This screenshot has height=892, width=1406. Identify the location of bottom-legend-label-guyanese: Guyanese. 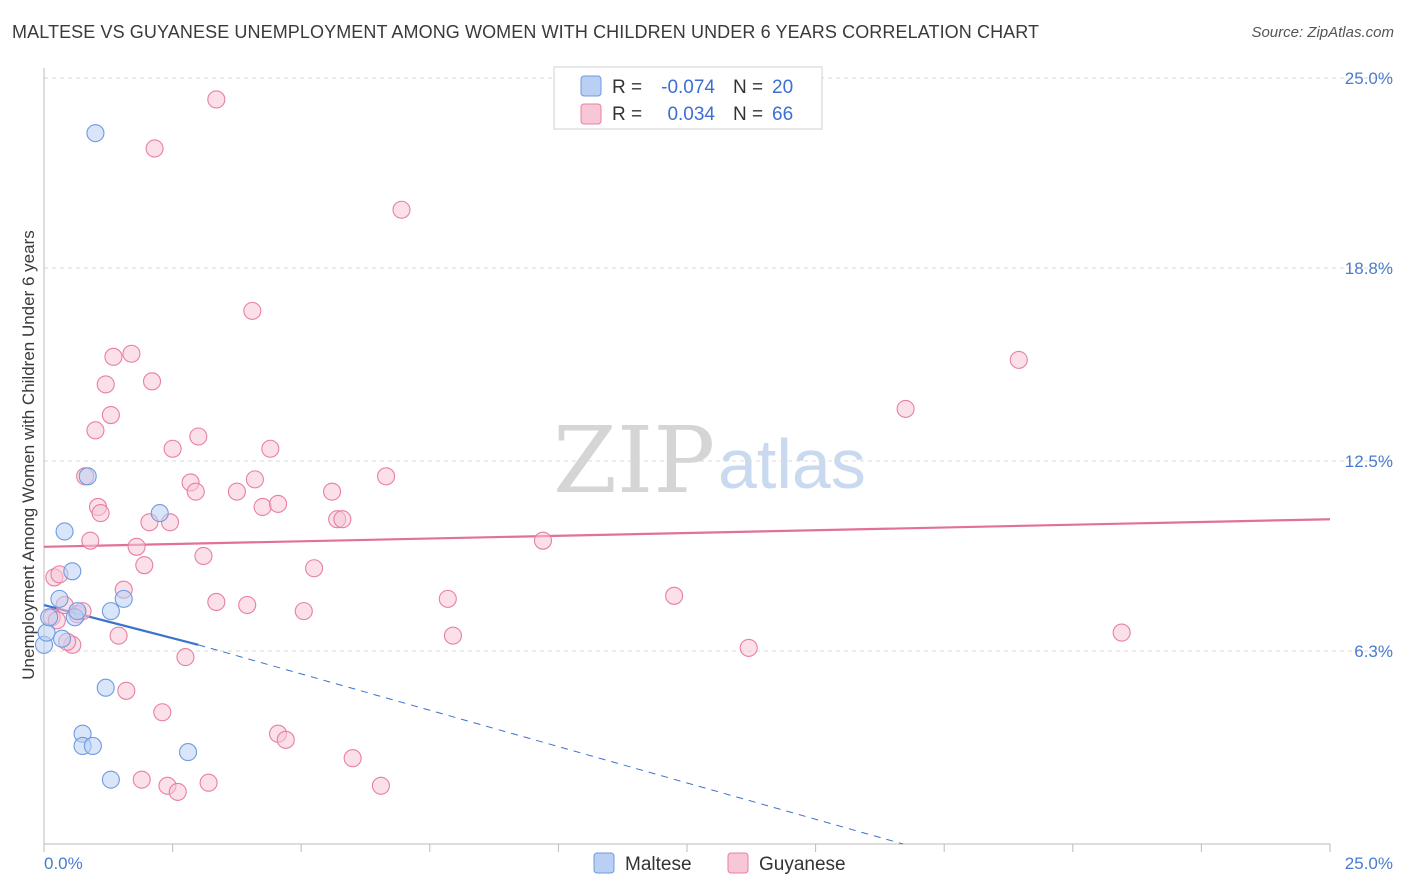
(802, 864).